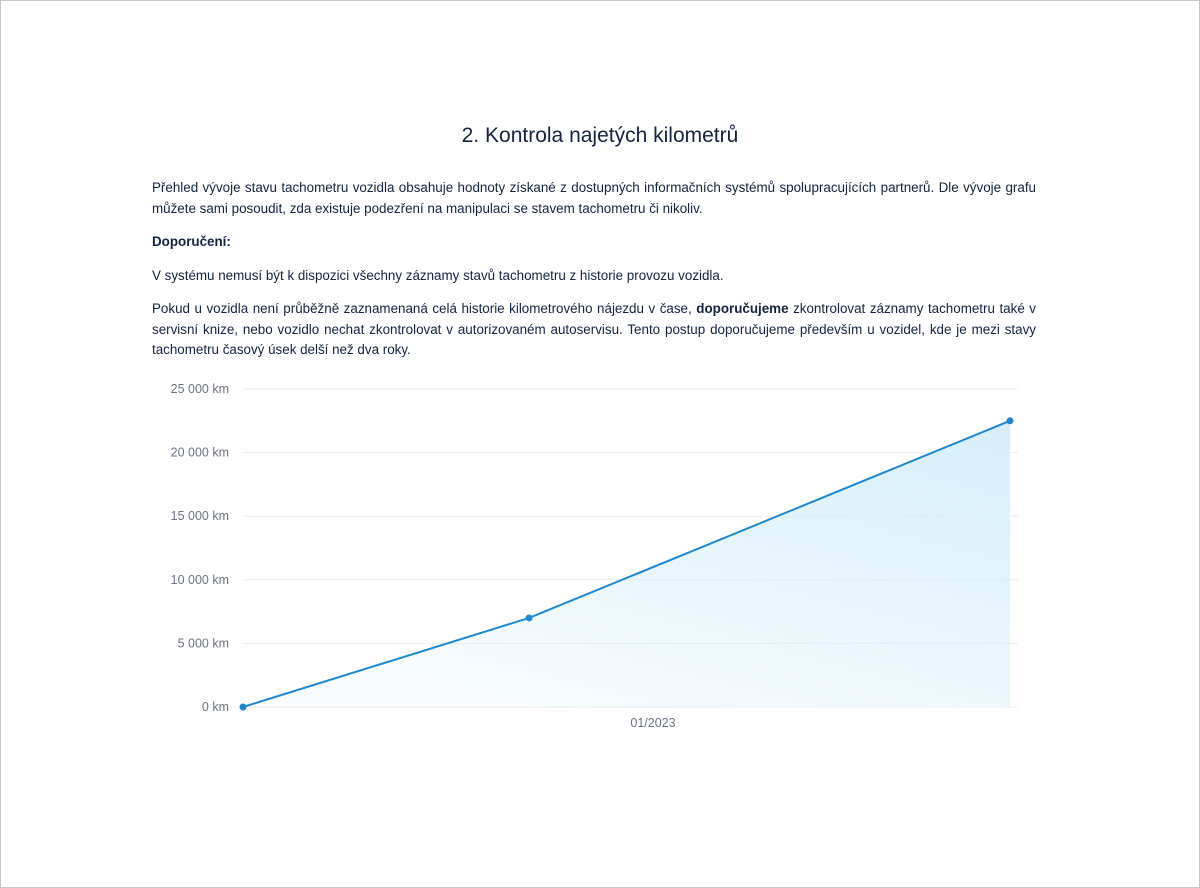 Image resolution: width=1200 pixels, height=888 pixels. Describe the element at coordinates (652, 723) in the screenshot. I see `x-tick-label: 01/2023` at that location.